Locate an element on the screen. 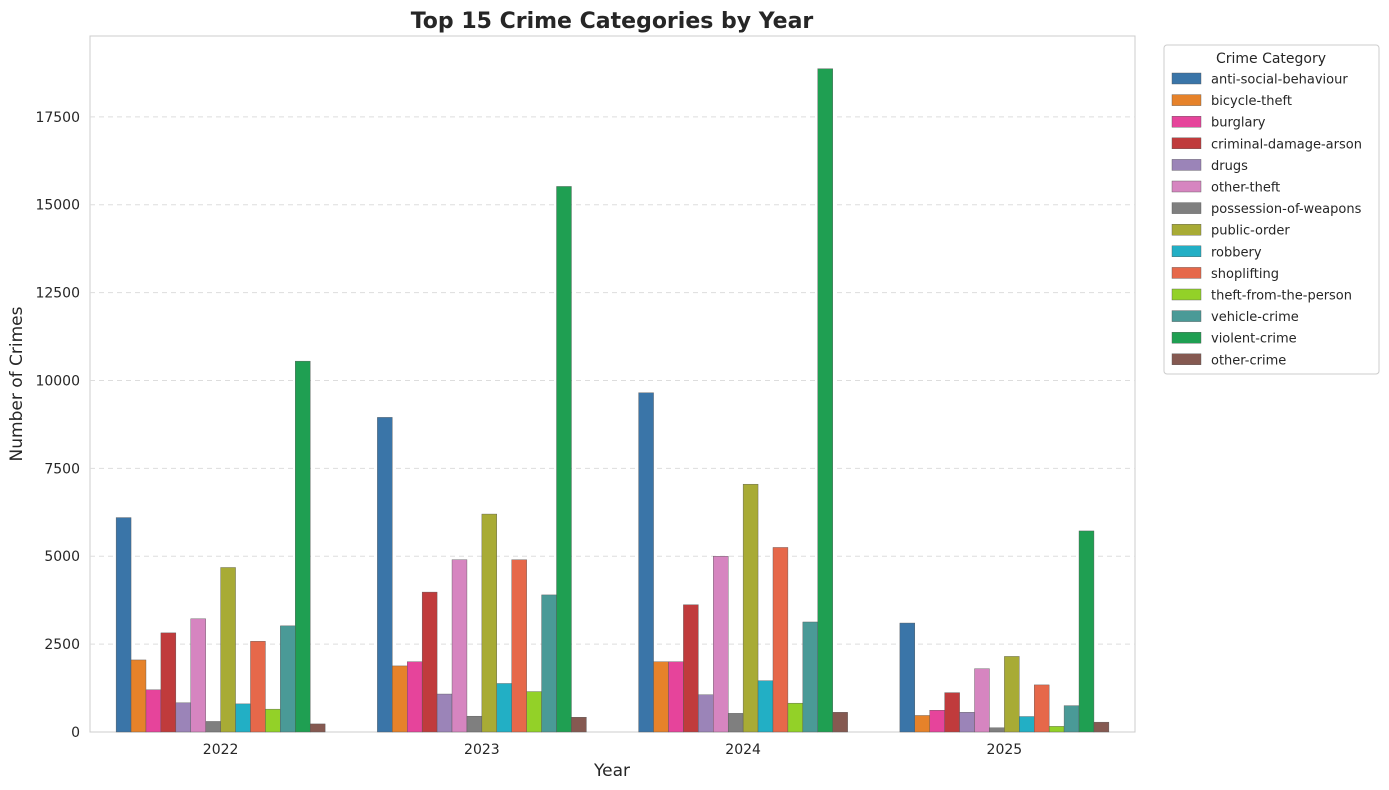  bar-burglary-2025 is located at coordinates (937, 721).